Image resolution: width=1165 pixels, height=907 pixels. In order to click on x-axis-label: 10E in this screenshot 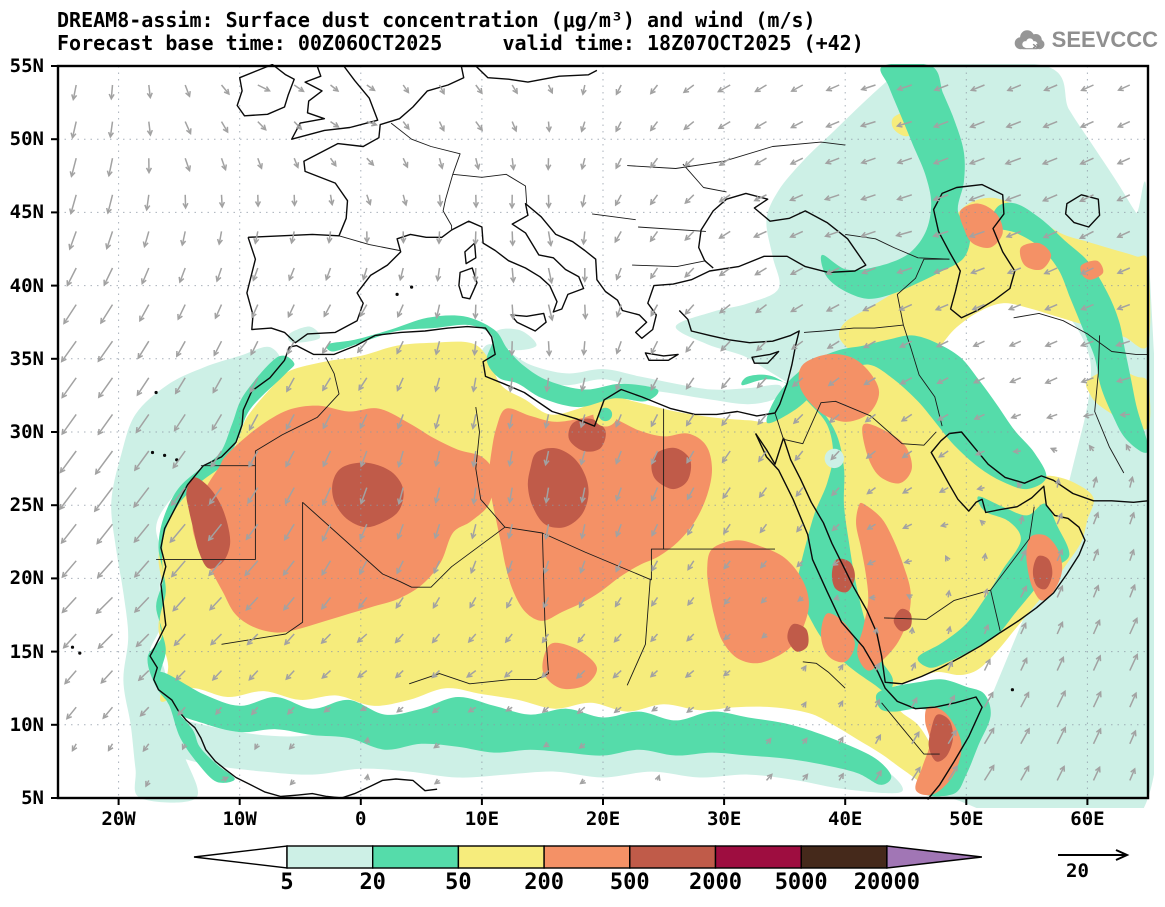, I will do `click(482, 819)`.